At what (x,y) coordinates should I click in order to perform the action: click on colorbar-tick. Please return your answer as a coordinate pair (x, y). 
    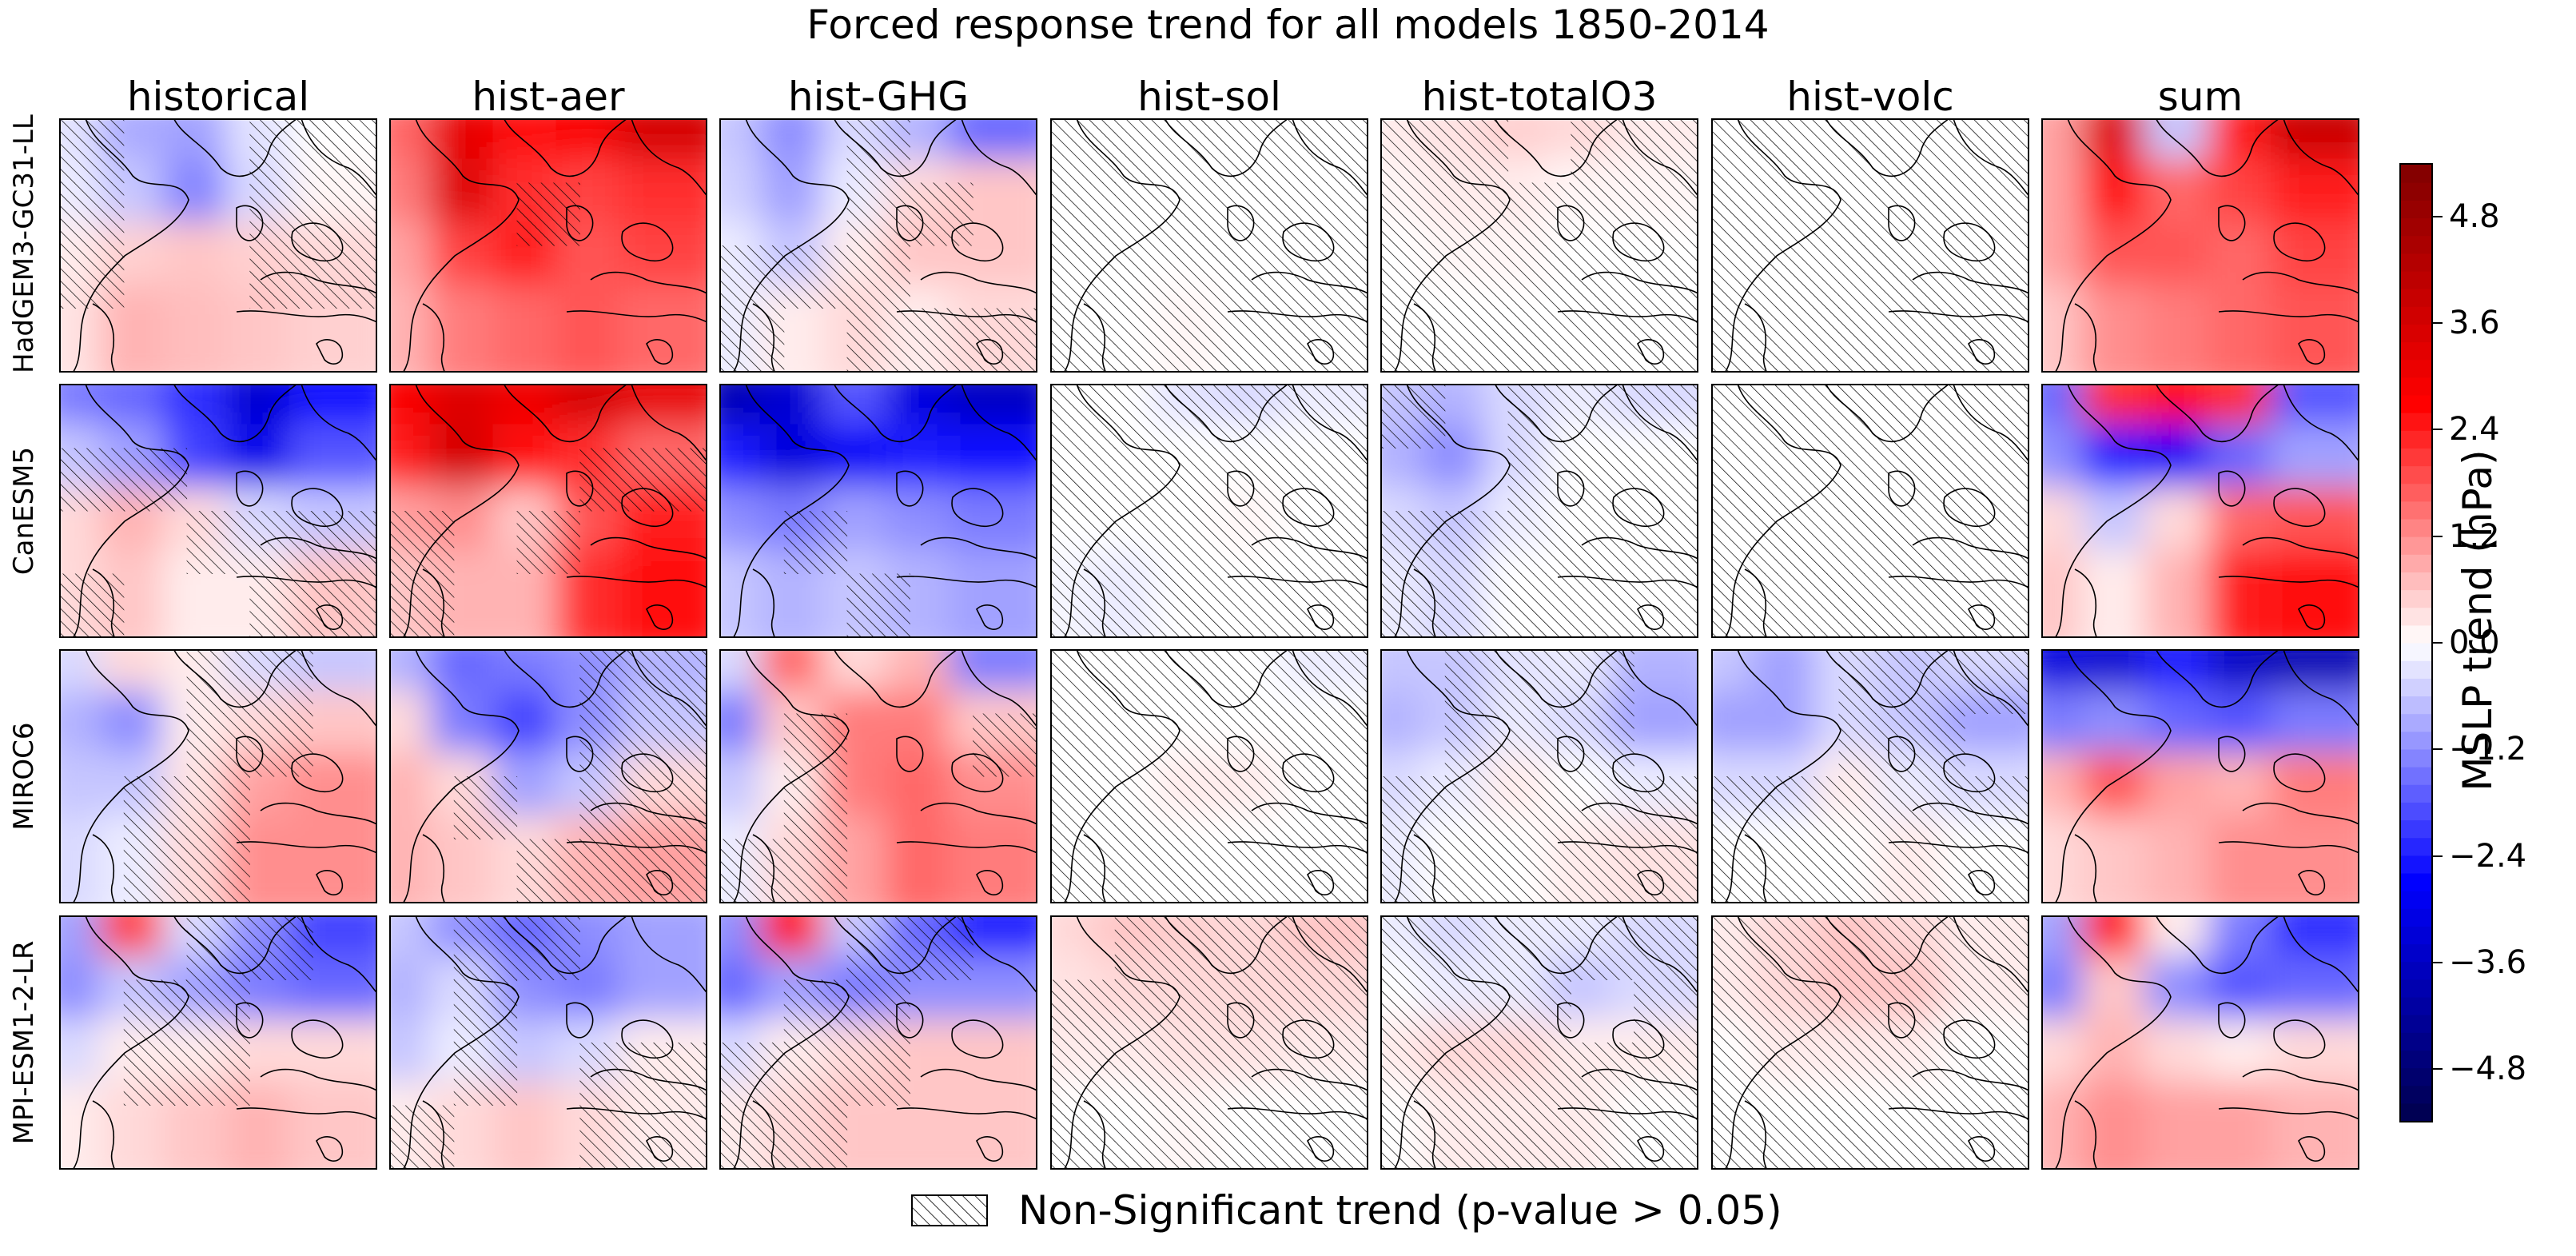
    Looking at the image, I should click on (2438, 1069).